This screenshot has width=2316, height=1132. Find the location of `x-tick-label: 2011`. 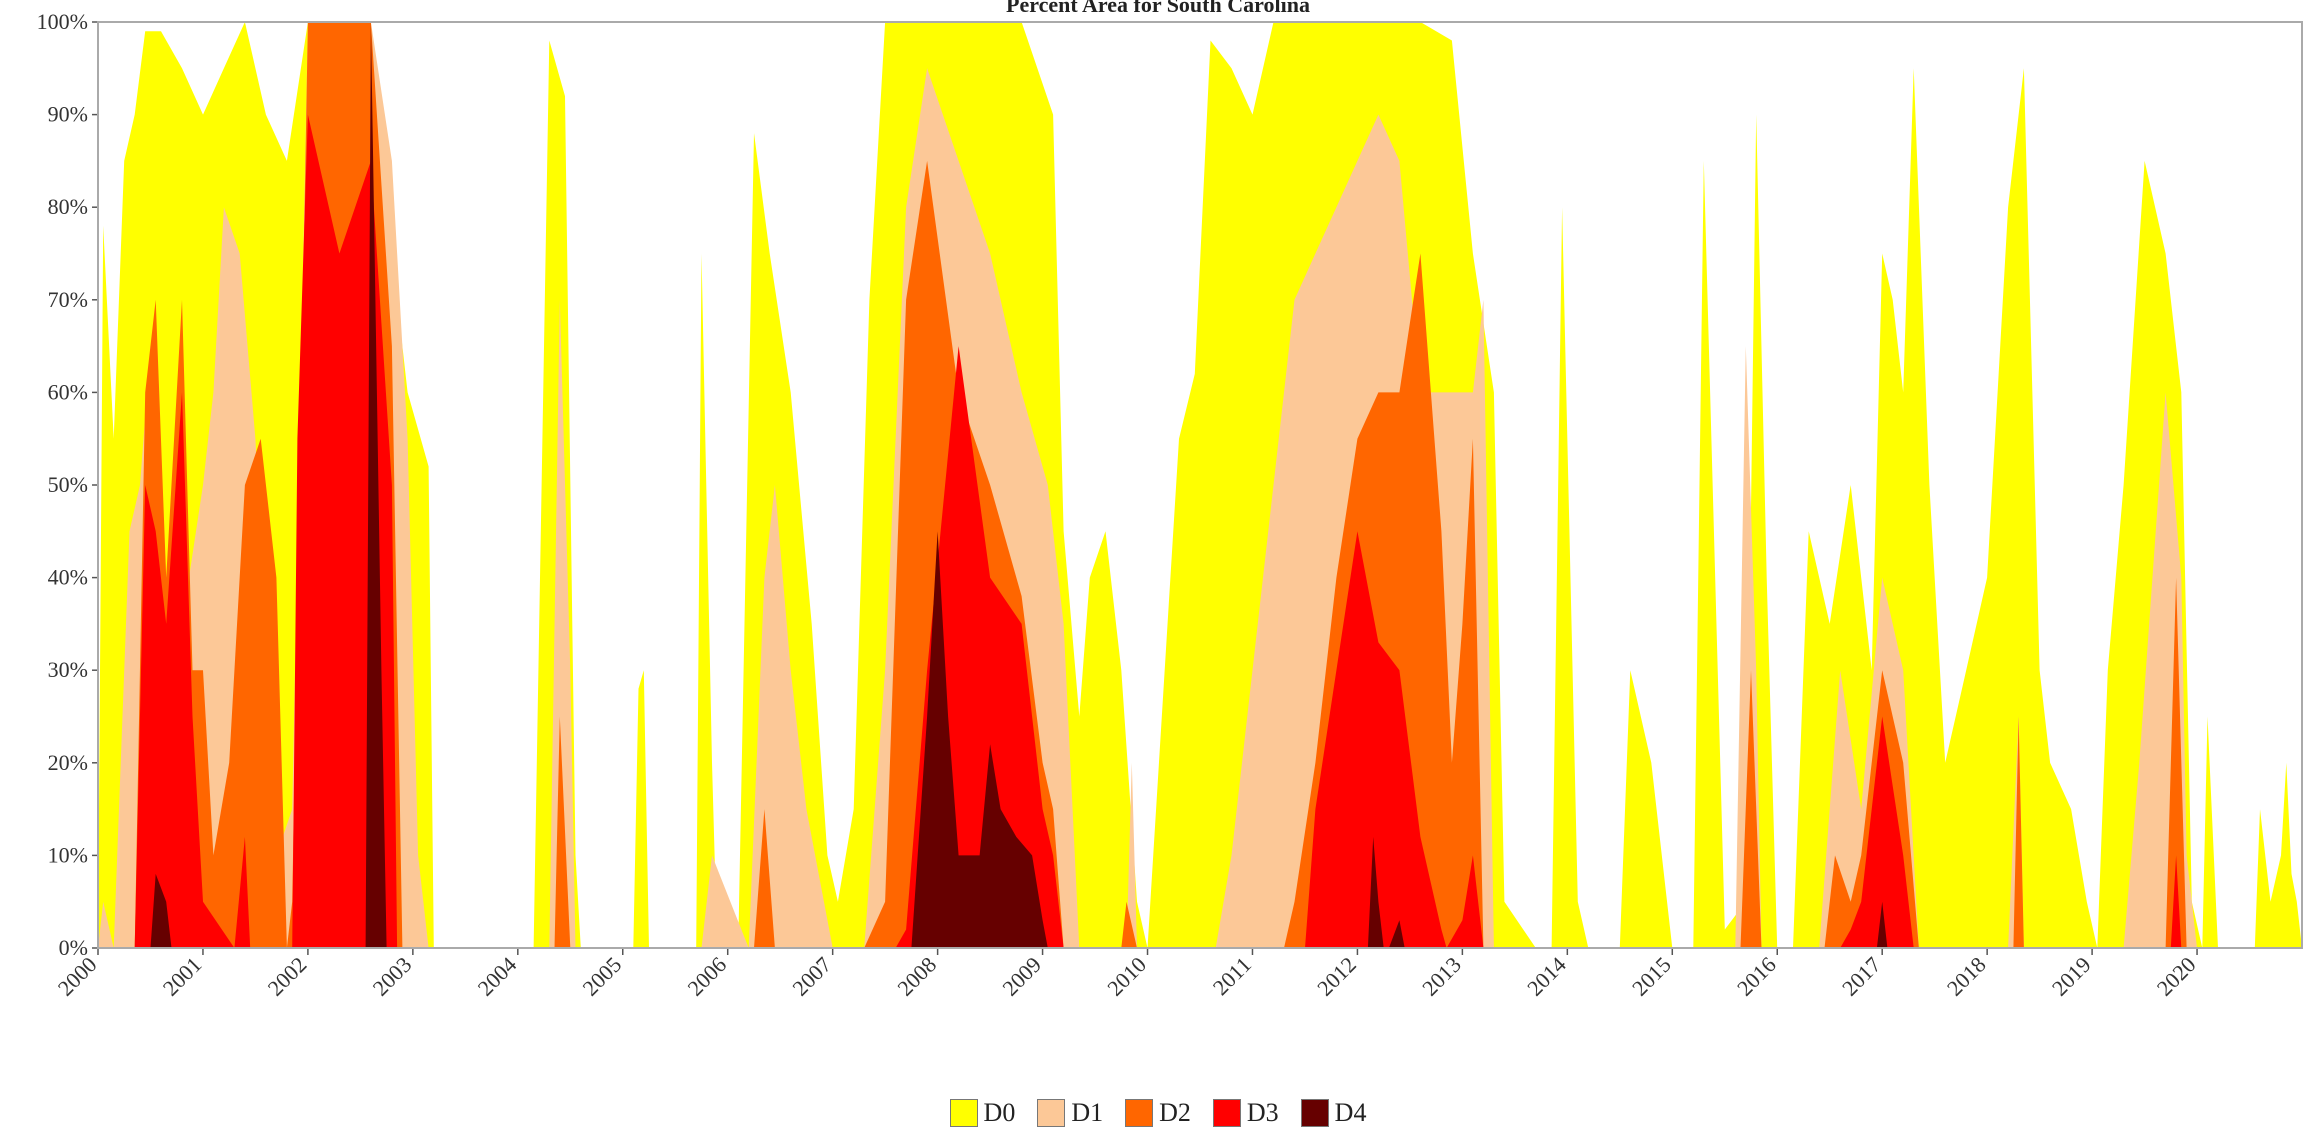

x-tick-label: 2011 is located at coordinates (1232, 976).